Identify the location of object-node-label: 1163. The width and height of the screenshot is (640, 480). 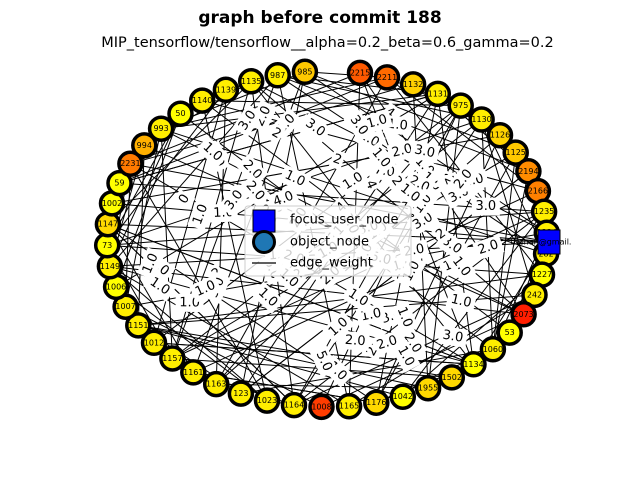
(216, 384).